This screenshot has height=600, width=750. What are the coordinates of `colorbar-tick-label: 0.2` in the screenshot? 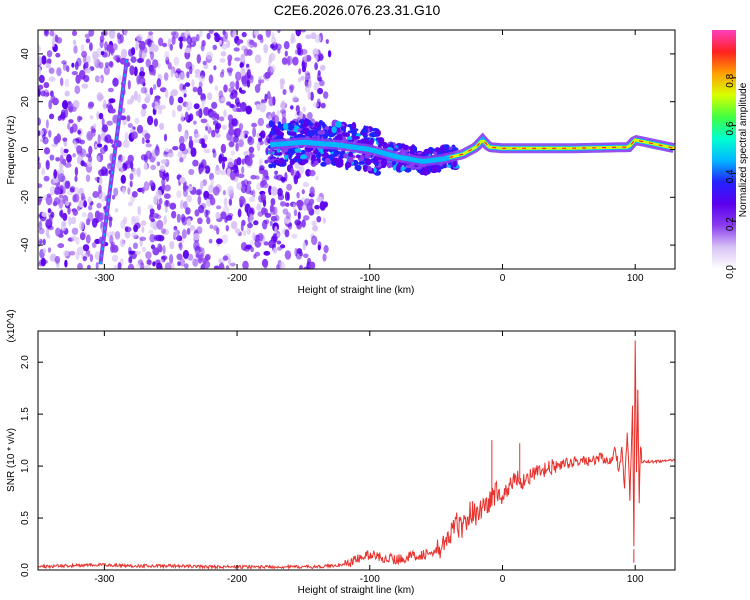 It's located at (730, 224).